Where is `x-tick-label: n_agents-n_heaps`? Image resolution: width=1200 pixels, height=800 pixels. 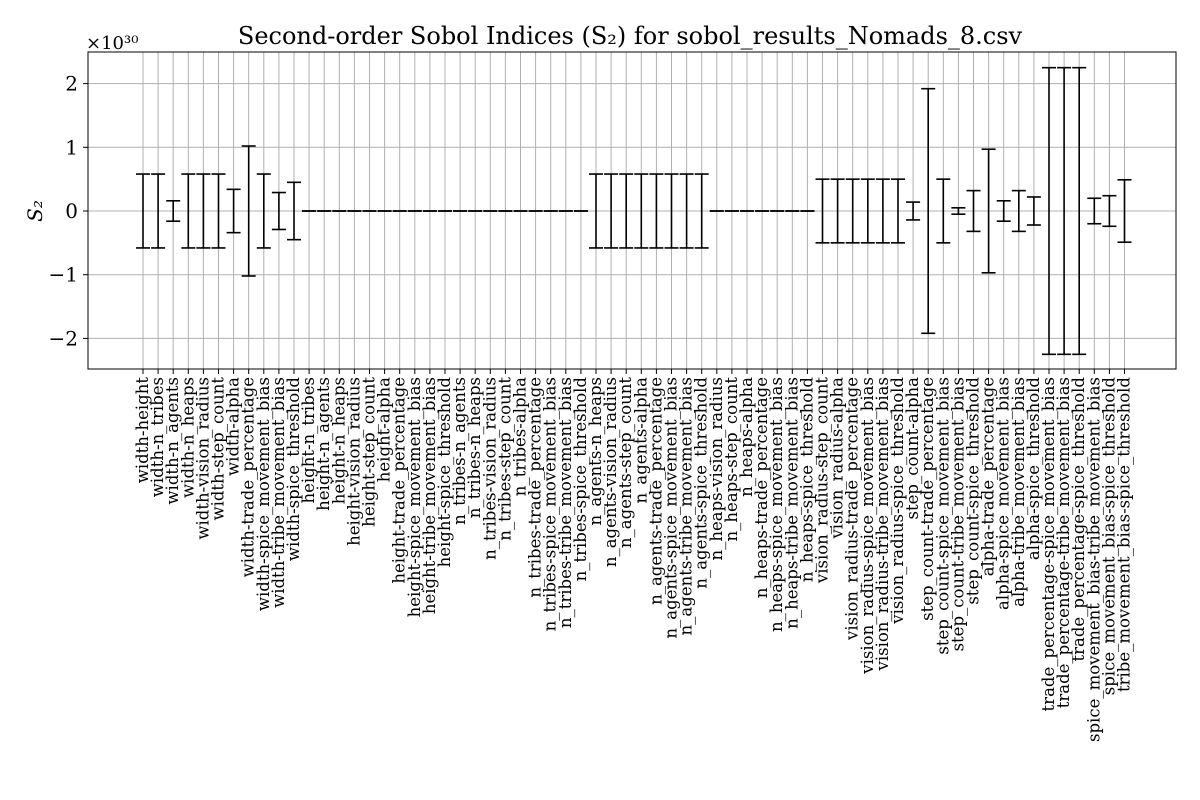 x-tick-label: n_agents-n_heaps is located at coordinates (595, 451).